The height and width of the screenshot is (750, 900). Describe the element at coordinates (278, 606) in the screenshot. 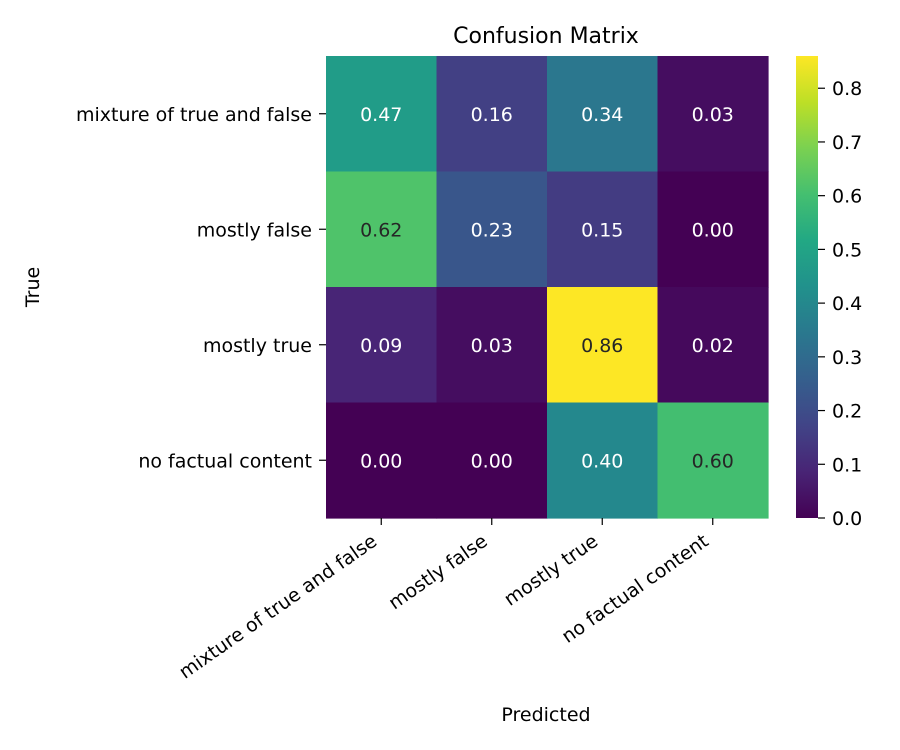

I see `x-tick-label: mixture of true and false` at that location.